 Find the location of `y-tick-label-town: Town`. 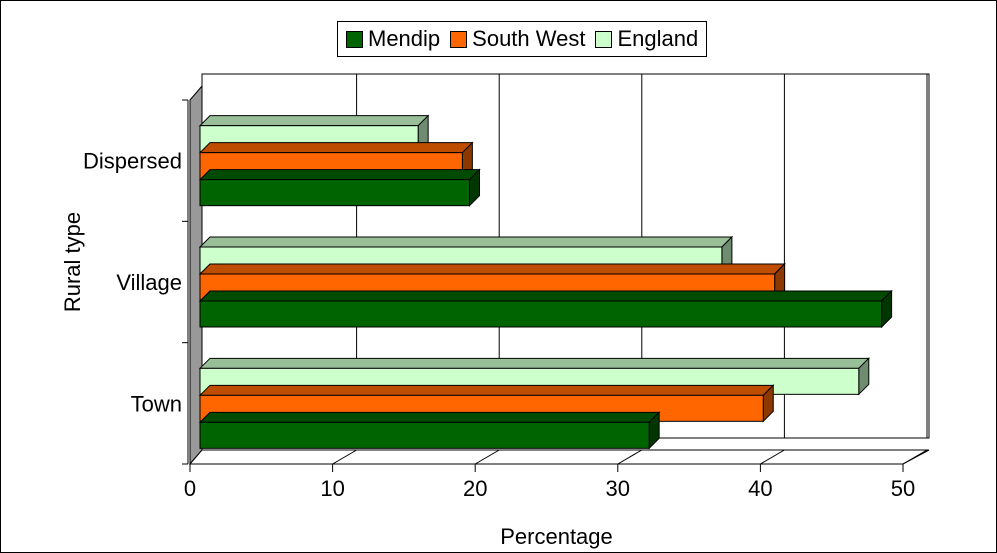

y-tick-label-town: Town is located at coordinates (156, 403).